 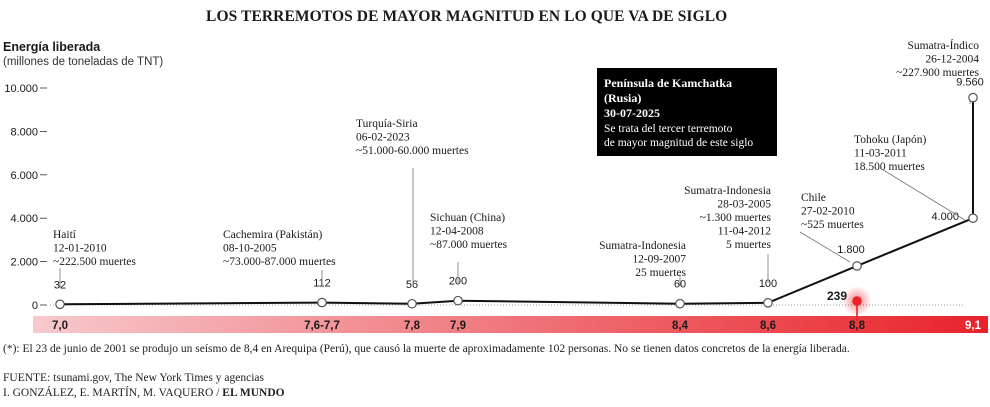 What do you see at coordinates (687, 112) in the screenshot?
I see `callout-box` at bounding box center [687, 112].